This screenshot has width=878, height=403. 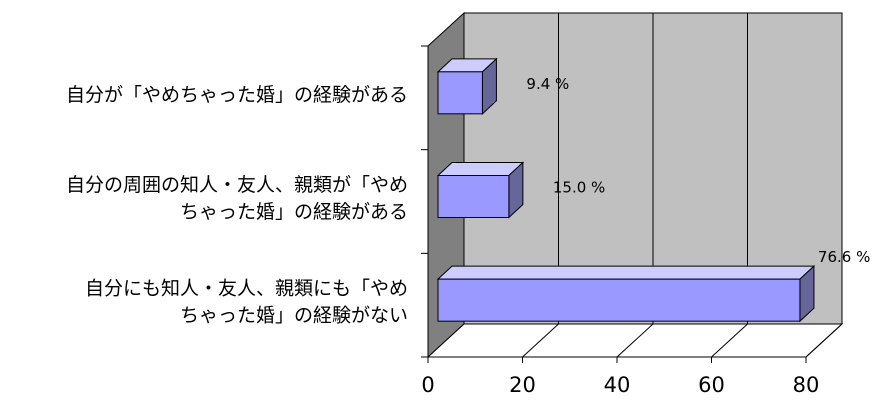 I want to click on category-label-line: ちゃった婚」の経験がない, so click(x=294, y=316).